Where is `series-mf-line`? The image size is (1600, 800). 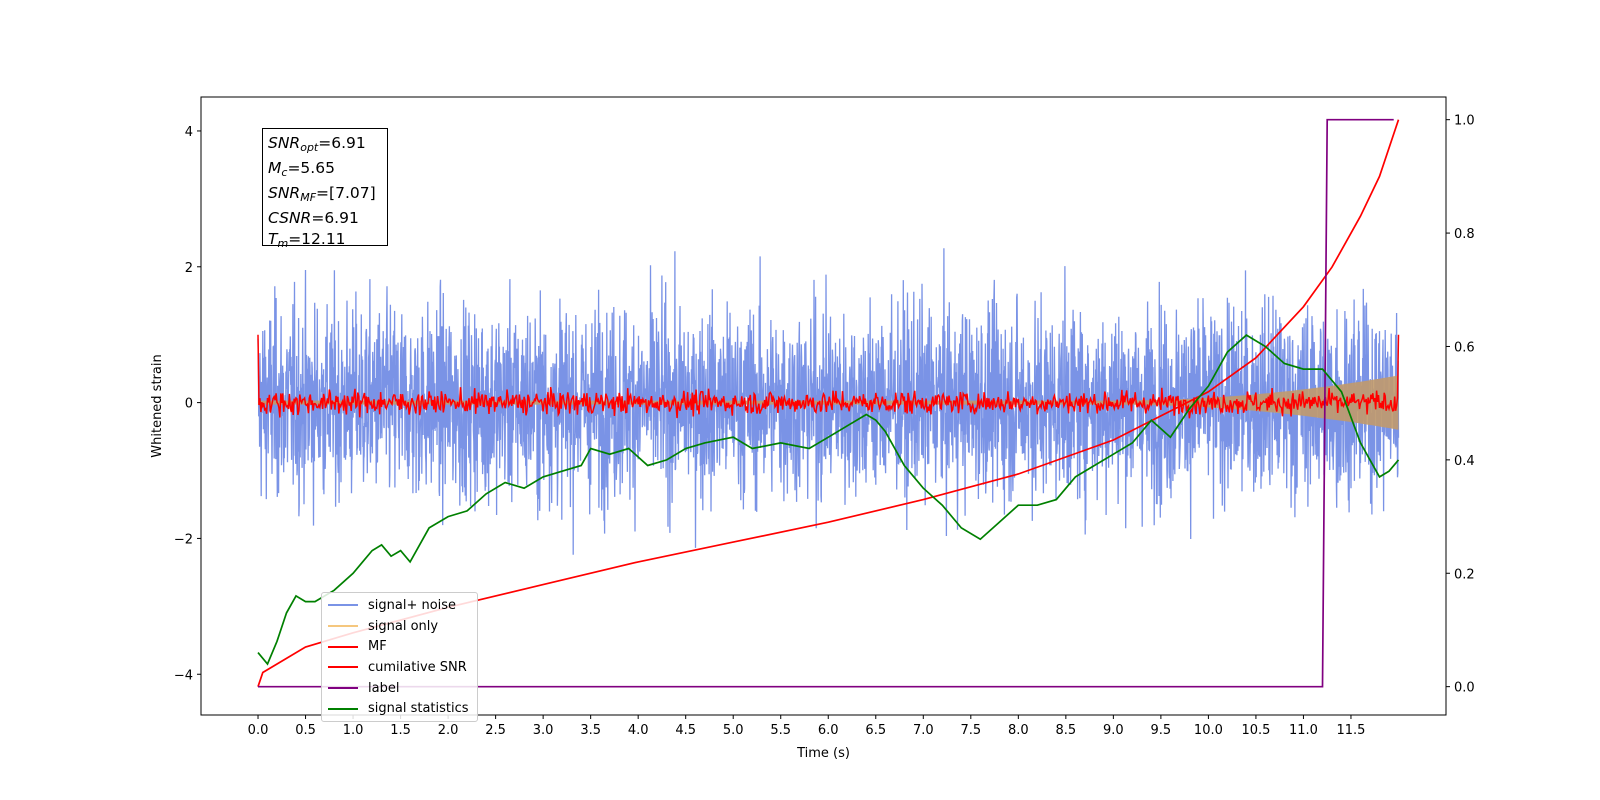
series-mf-line is located at coordinates (828, 376).